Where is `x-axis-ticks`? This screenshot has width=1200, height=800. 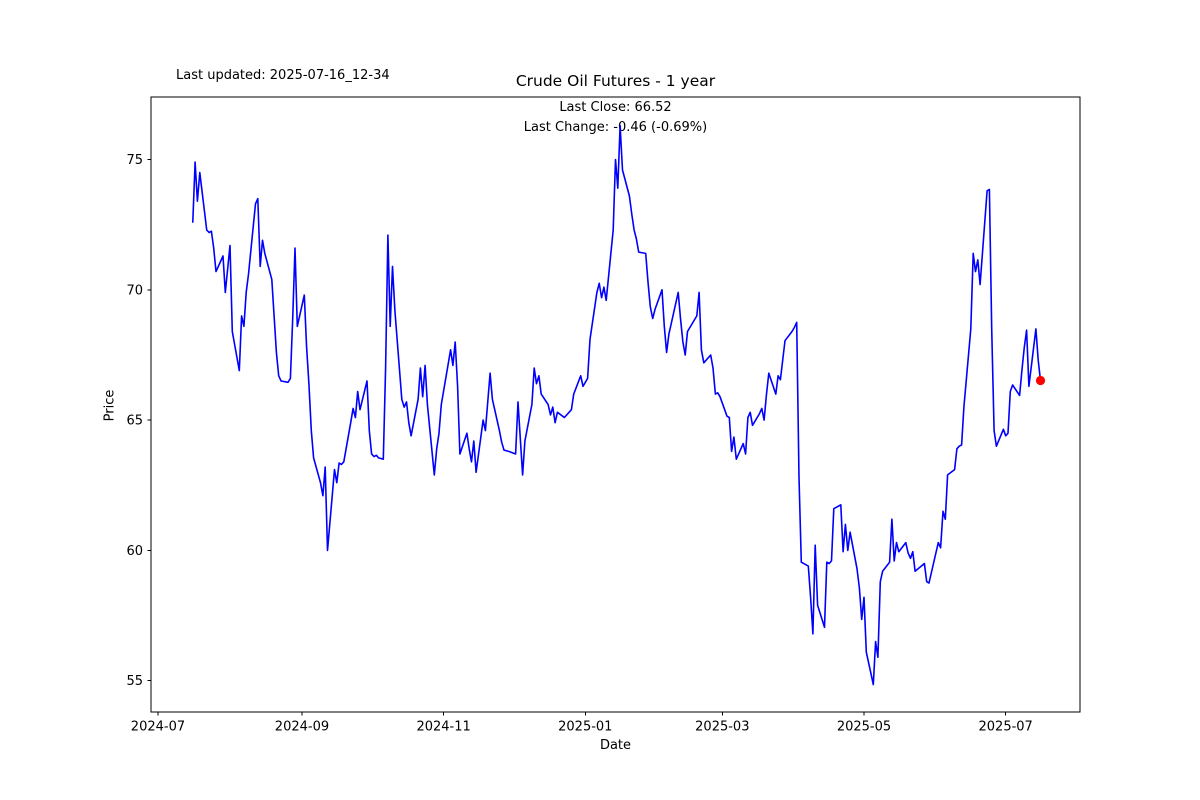
x-axis-ticks is located at coordinates (582, 714).